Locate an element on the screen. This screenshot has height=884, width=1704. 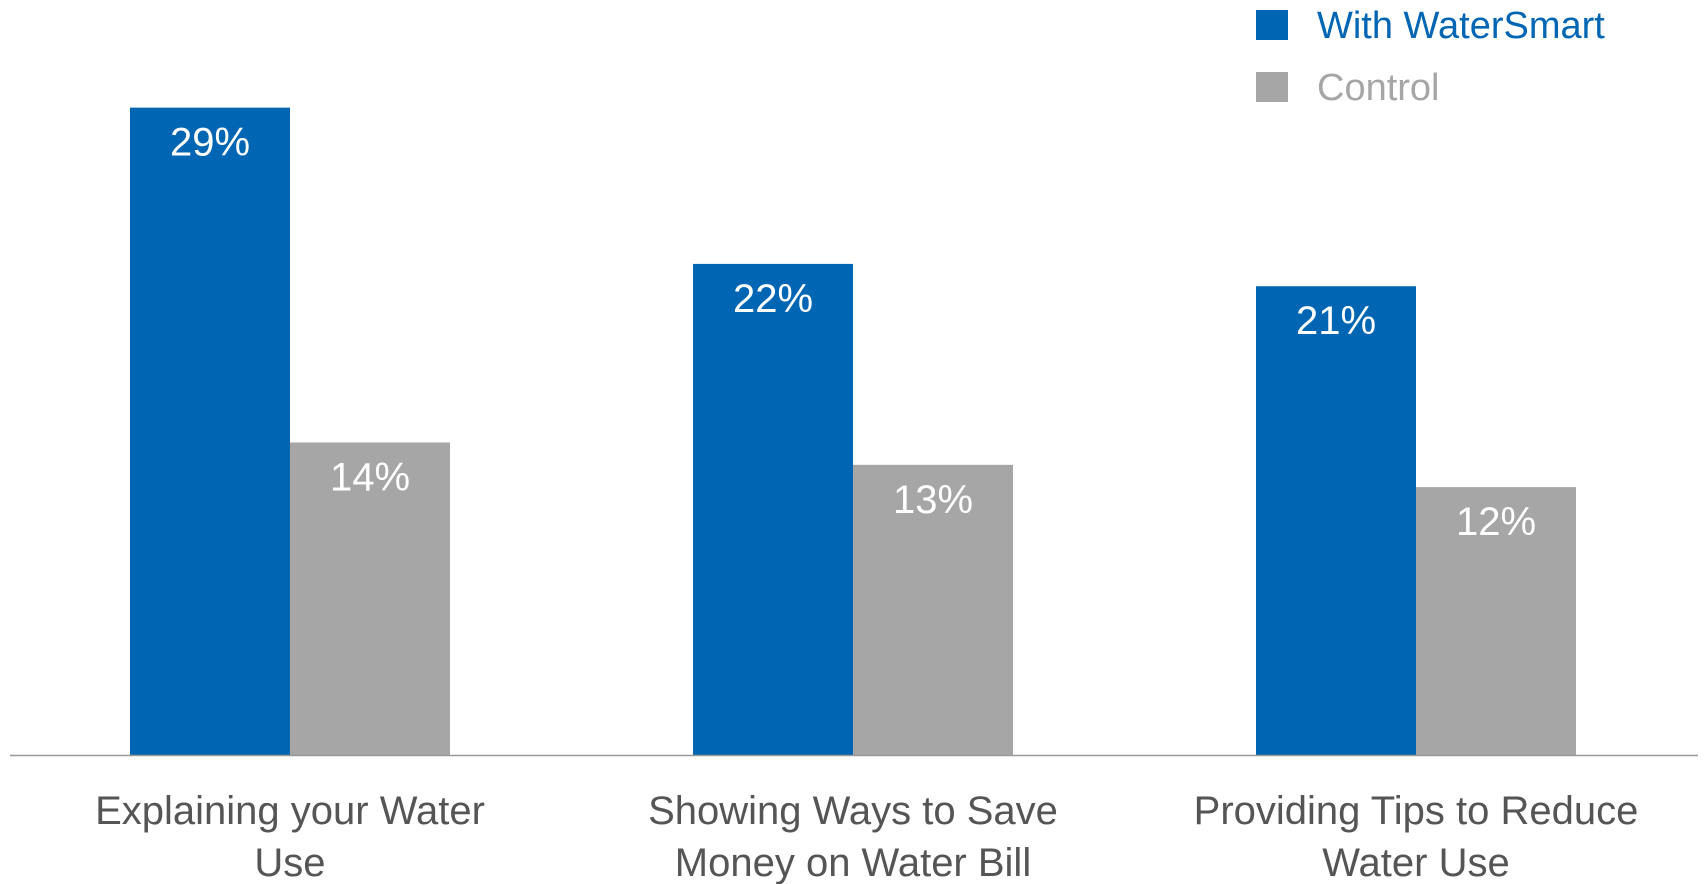
bar-value-label: 29% is located at coordinates (210, 143).